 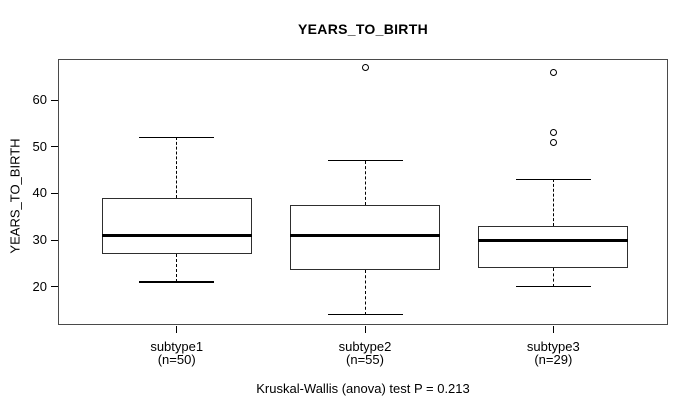 I want to click on y-axis-tick-label: 50, so click(x=39, y=146).